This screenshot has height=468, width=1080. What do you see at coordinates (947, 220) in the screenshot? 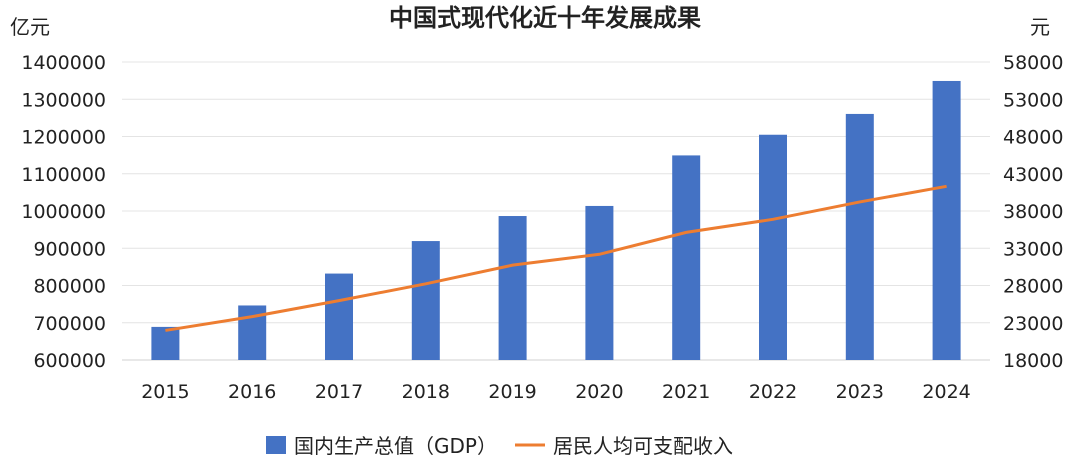
I see `bar-gdp-2024` at bounding box center [947, 220].